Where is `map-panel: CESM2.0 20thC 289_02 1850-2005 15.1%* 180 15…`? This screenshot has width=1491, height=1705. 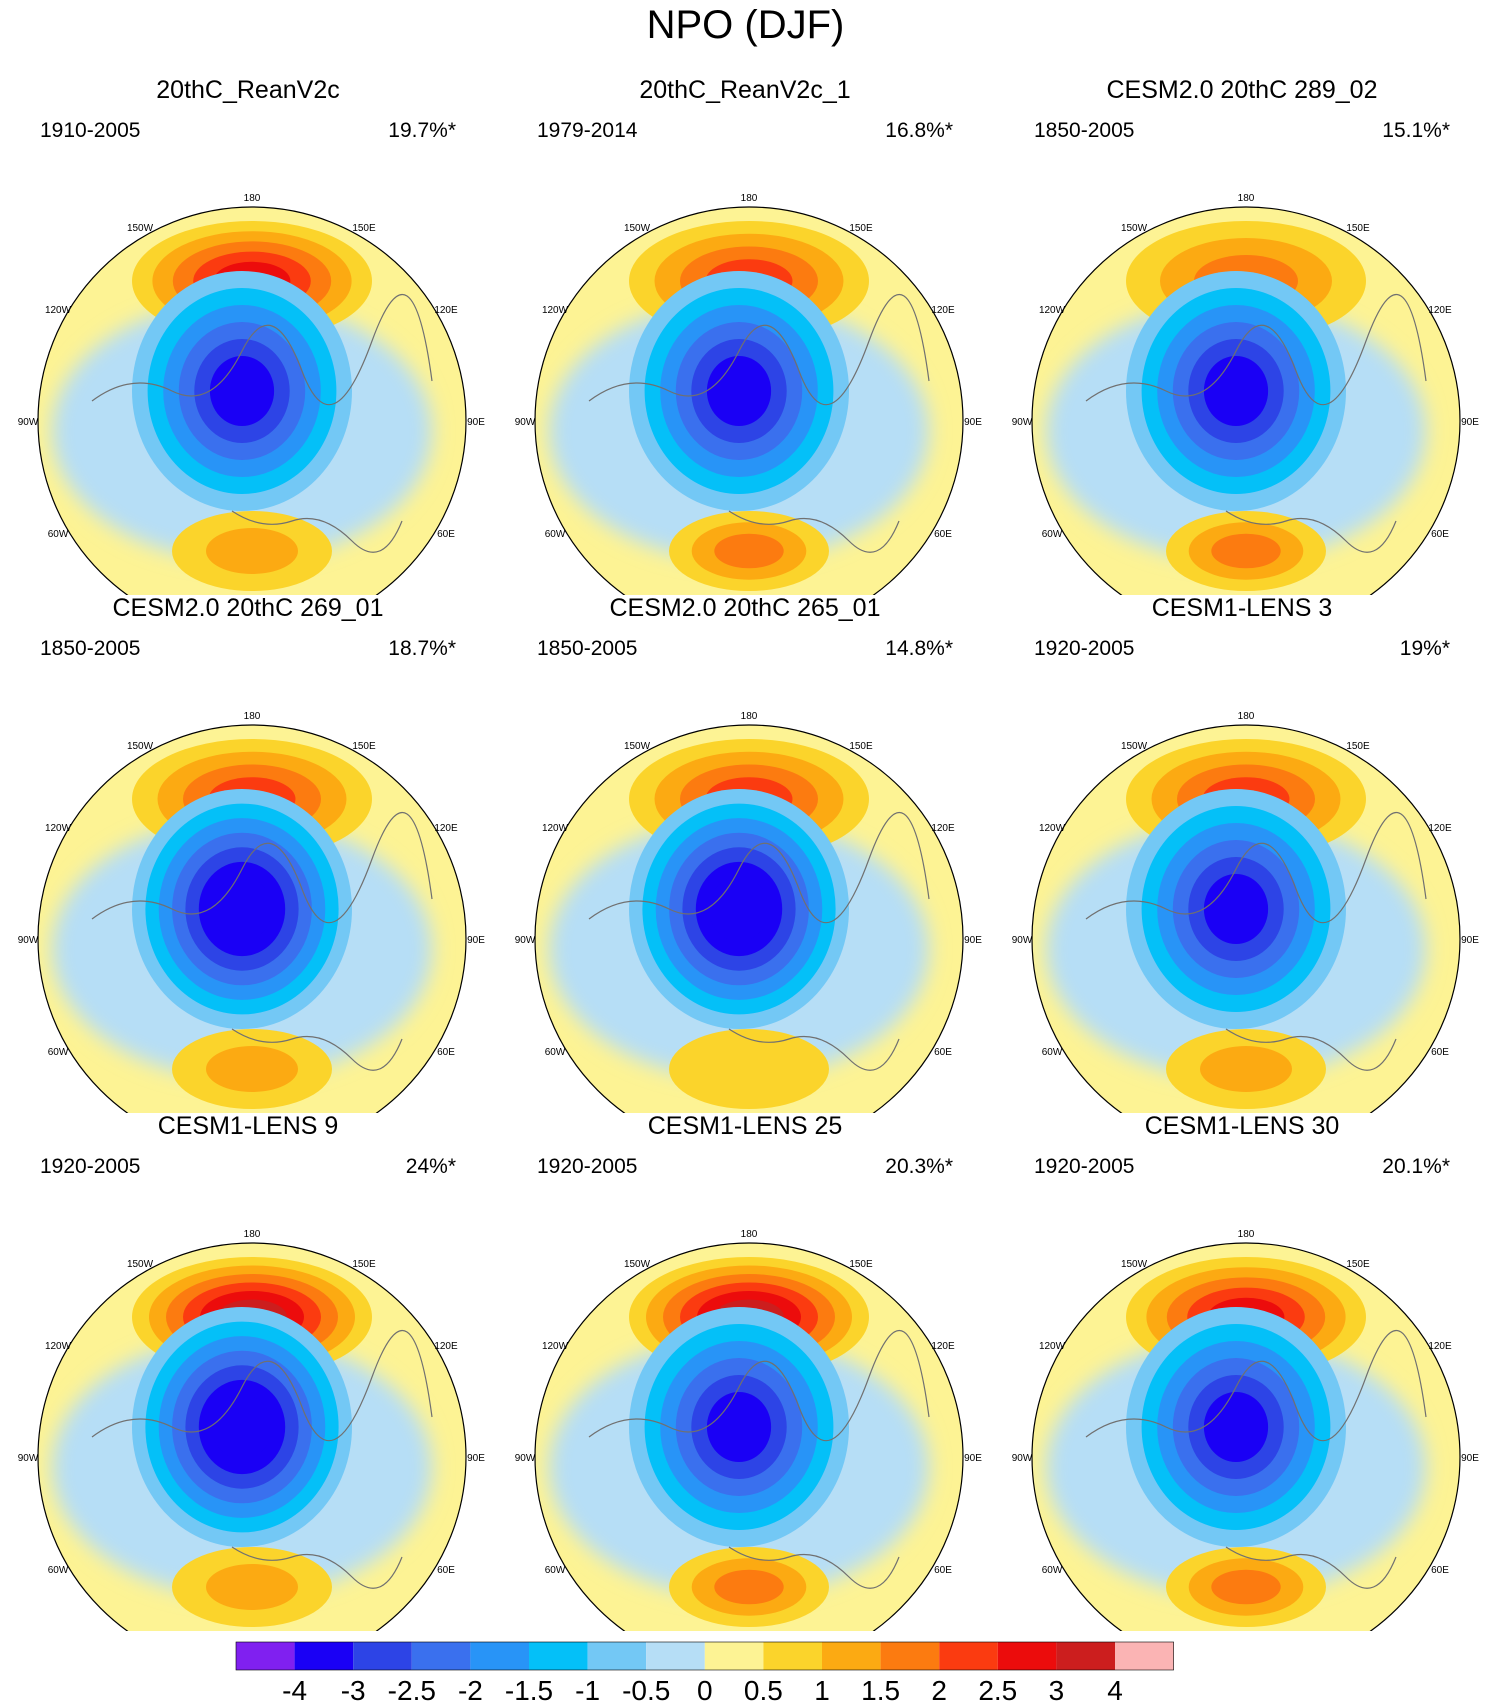 map-panel: CESM2.0 20thC 289_02 1850-2005 15.1%* 180 15… is located at coordinates (1242, 335).